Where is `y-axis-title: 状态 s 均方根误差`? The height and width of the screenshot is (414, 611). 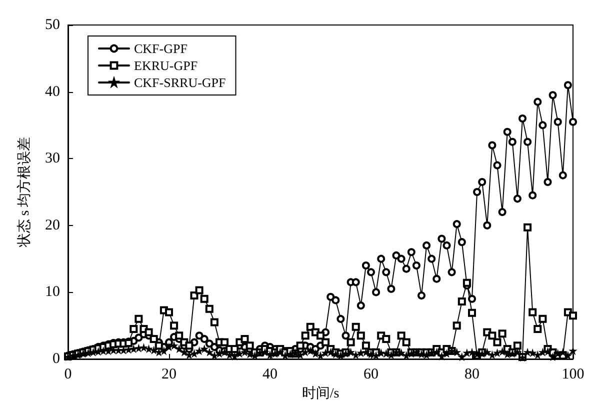 y-axis-title: 状态 s 均方根误差 is located at coordinates (24, 192).